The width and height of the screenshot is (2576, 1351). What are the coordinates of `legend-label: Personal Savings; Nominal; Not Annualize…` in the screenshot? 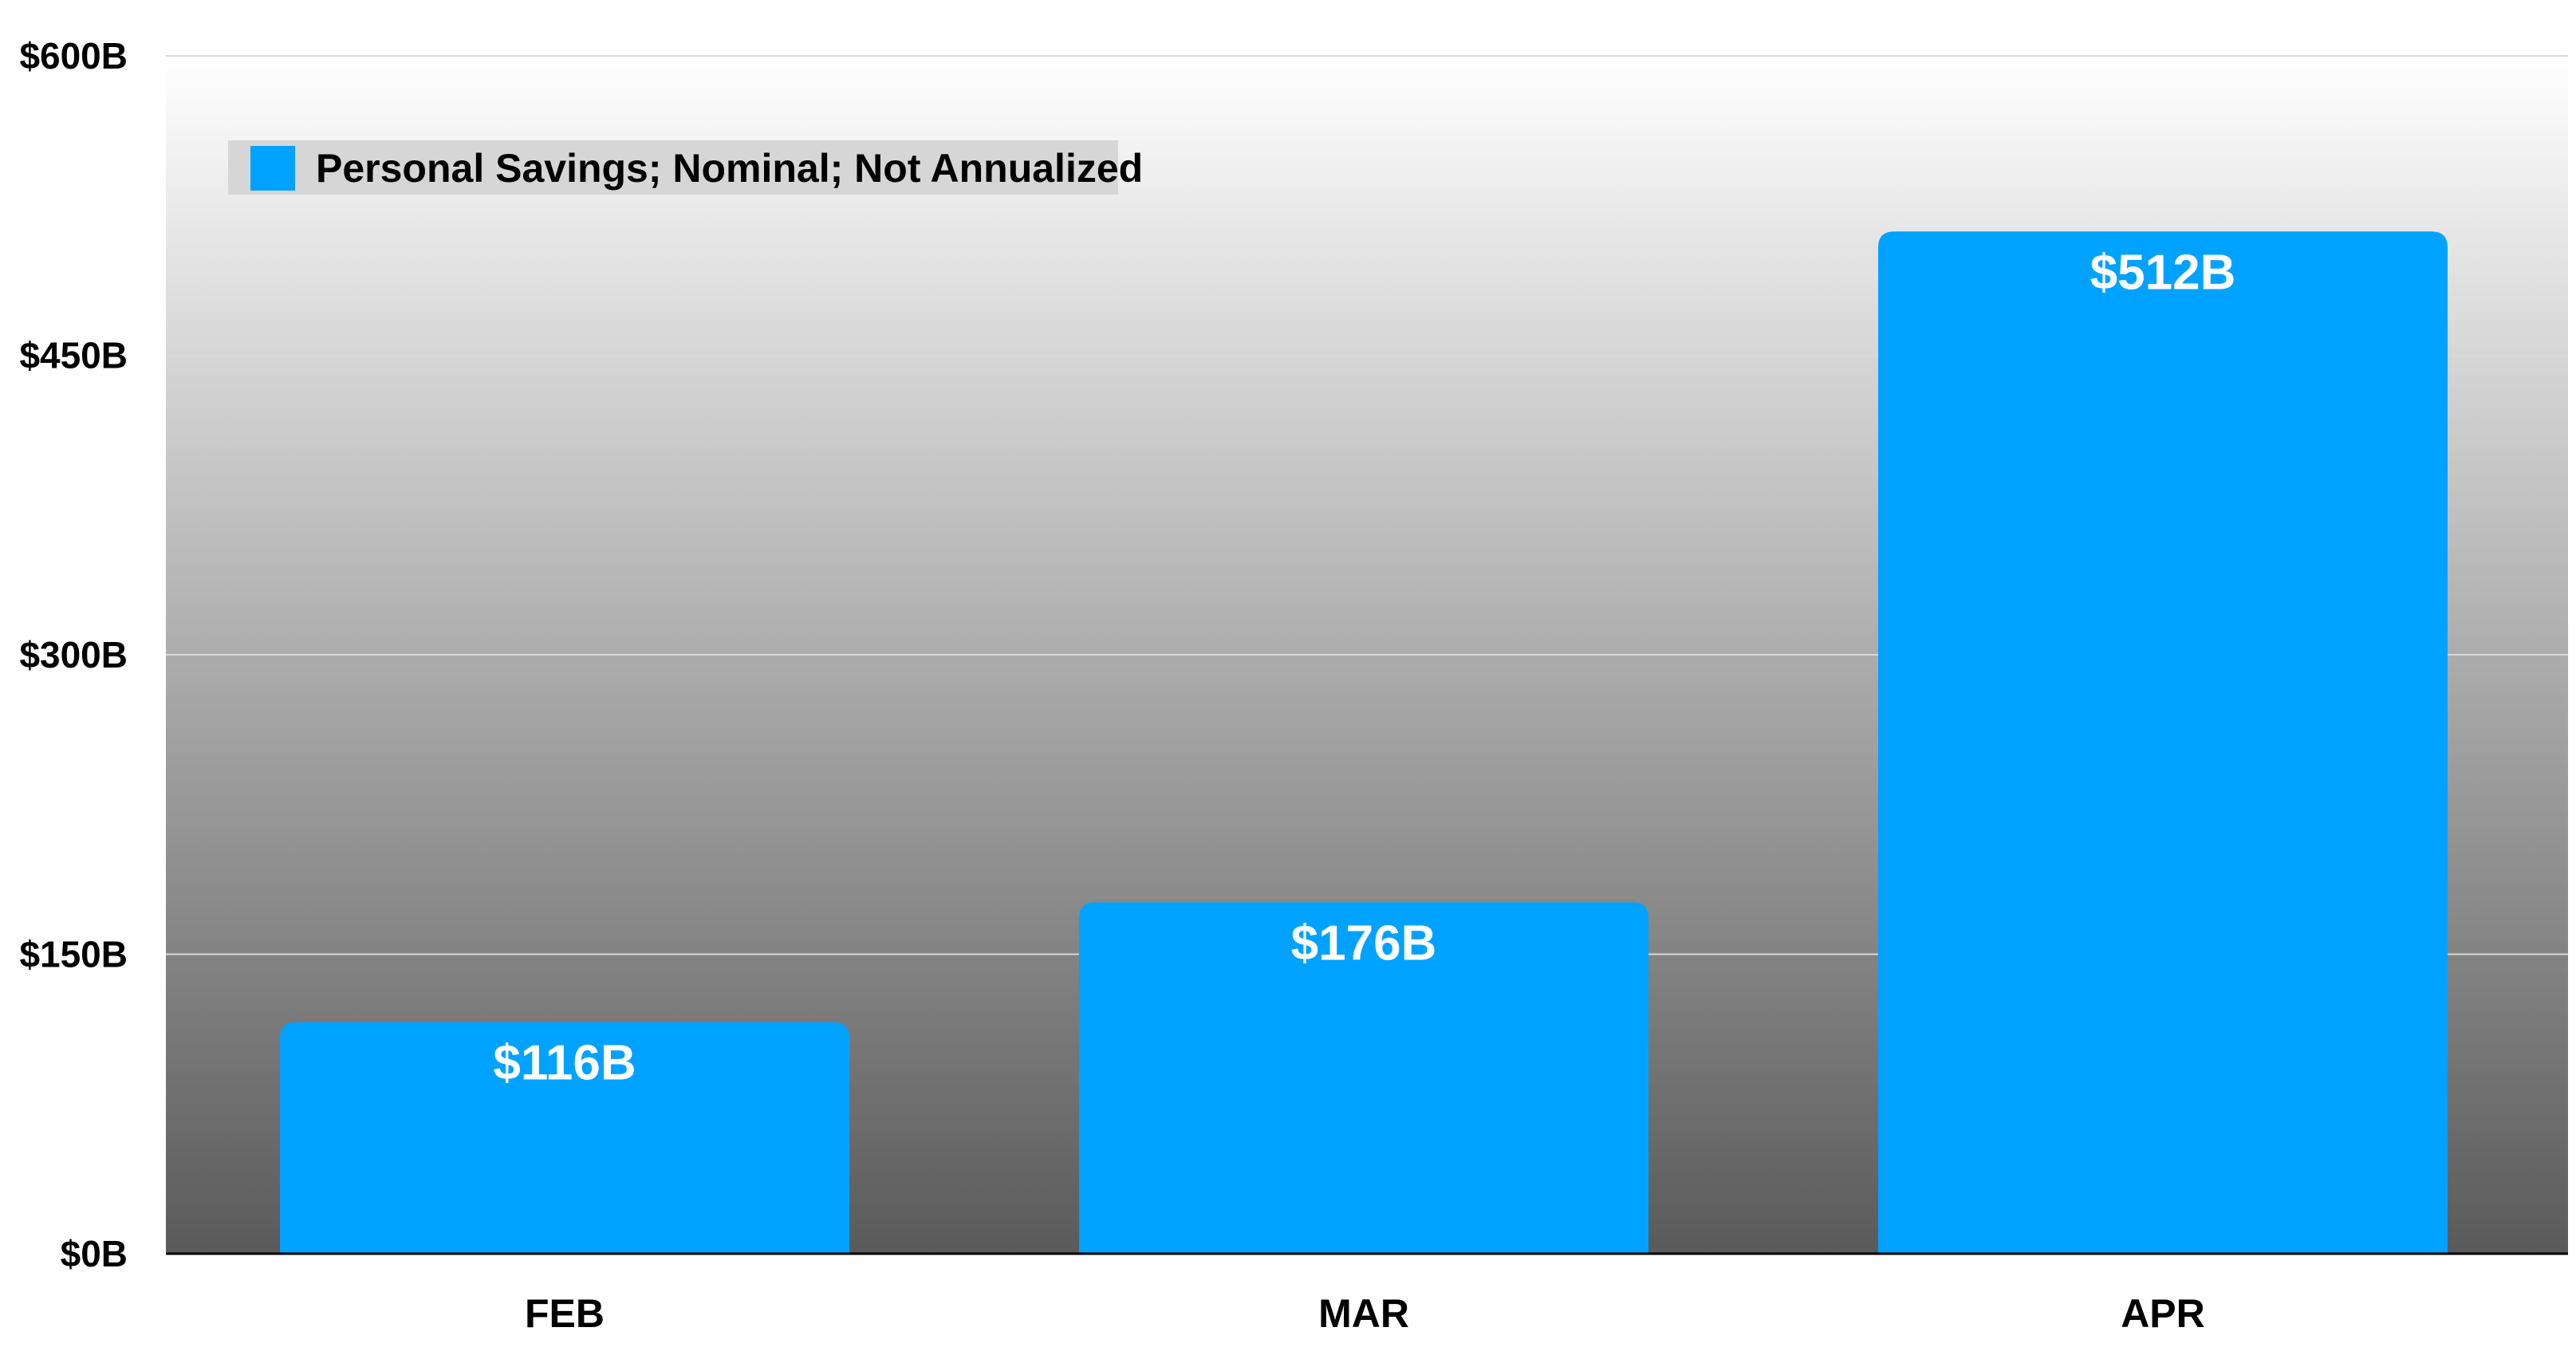 It's located at (729, 168).